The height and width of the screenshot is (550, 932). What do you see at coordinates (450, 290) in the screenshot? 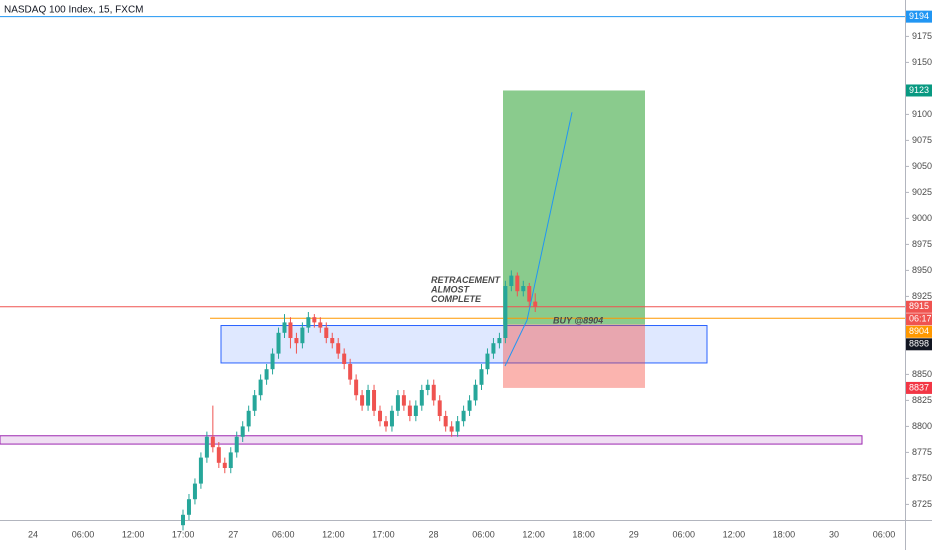
I see `annotation-line: ALMOST` at bounding box center [450, 290].